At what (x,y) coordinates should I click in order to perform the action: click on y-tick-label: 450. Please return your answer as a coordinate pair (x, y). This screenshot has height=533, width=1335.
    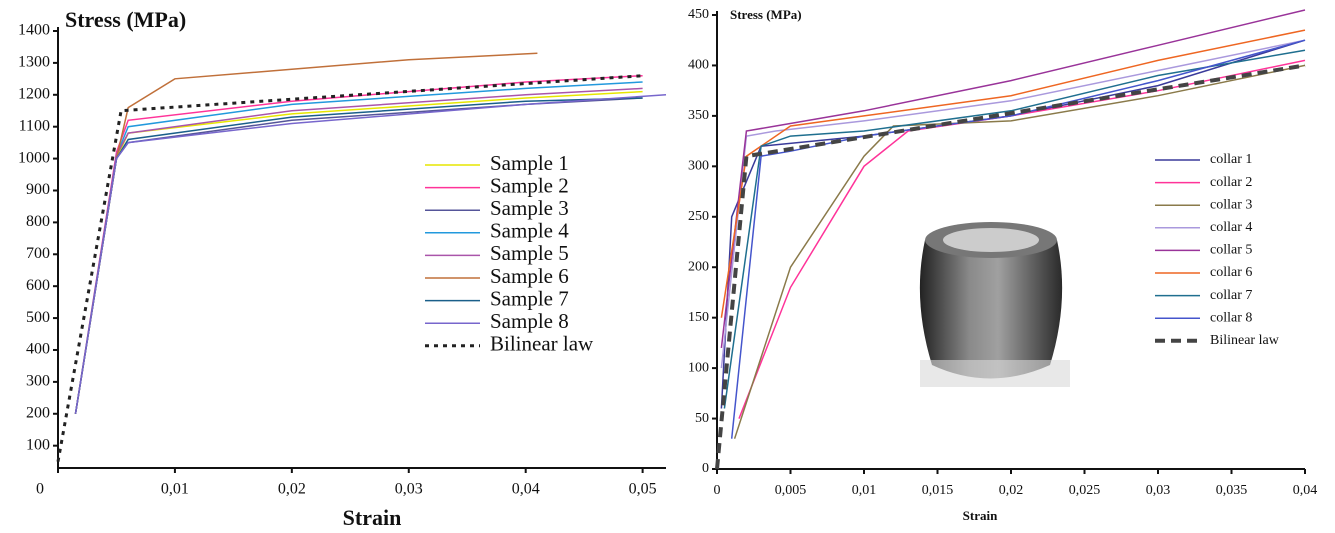
    Looking at the image, I should click on (698, 14).